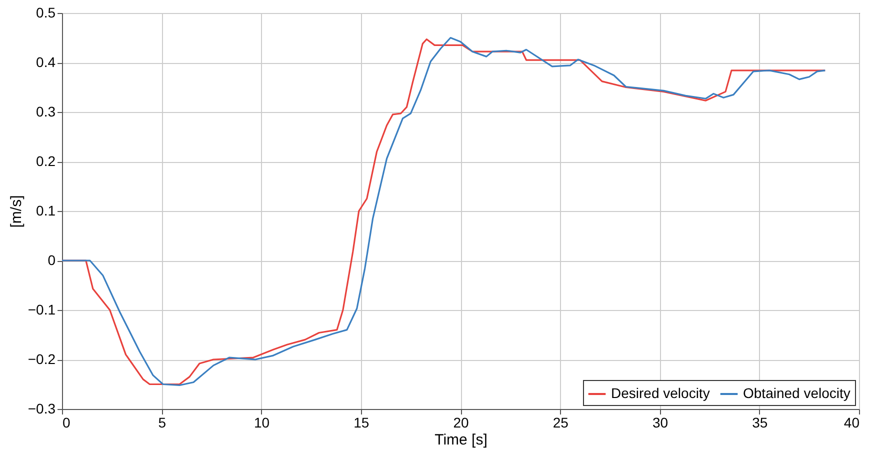 The width and height of the screenshot is (881, 466). What do you see at coordinates (46, 210) in the screenshot?
I see `y-tick-label: 0.1` at bounding box center [46, 210].